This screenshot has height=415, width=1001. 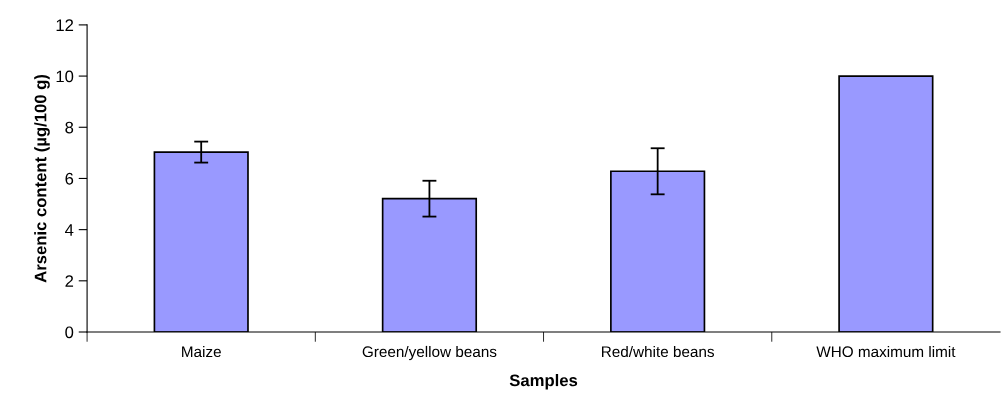 What do you see at coordinates (658, 351) in the screenshot?
I see `x-tick-label: Red/white beans` at bounding box center [658, 351].